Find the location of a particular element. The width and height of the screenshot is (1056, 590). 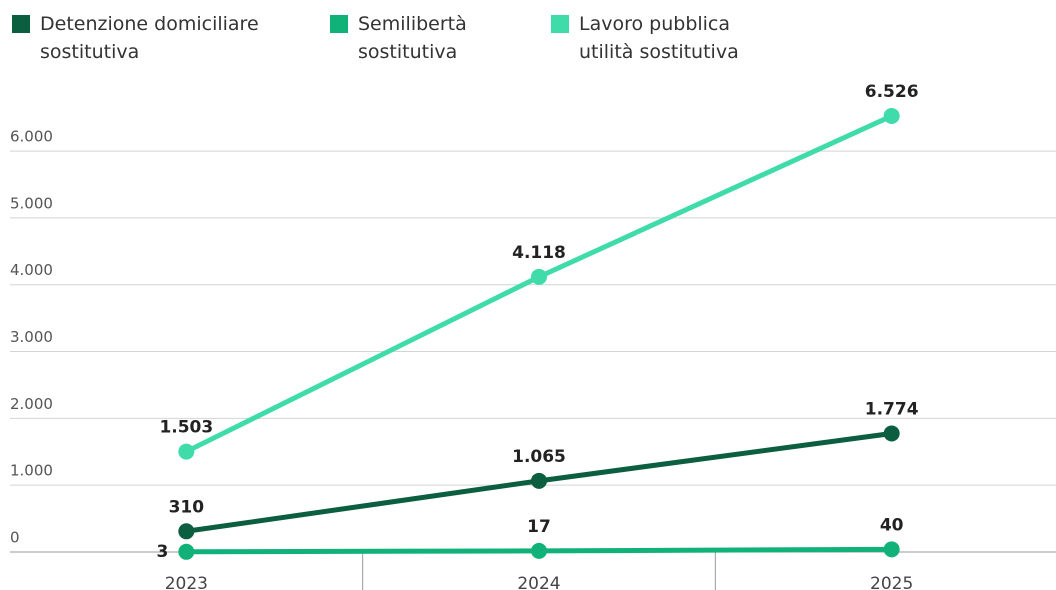

data-label: 4.118 is located at coordinates (539, 253).